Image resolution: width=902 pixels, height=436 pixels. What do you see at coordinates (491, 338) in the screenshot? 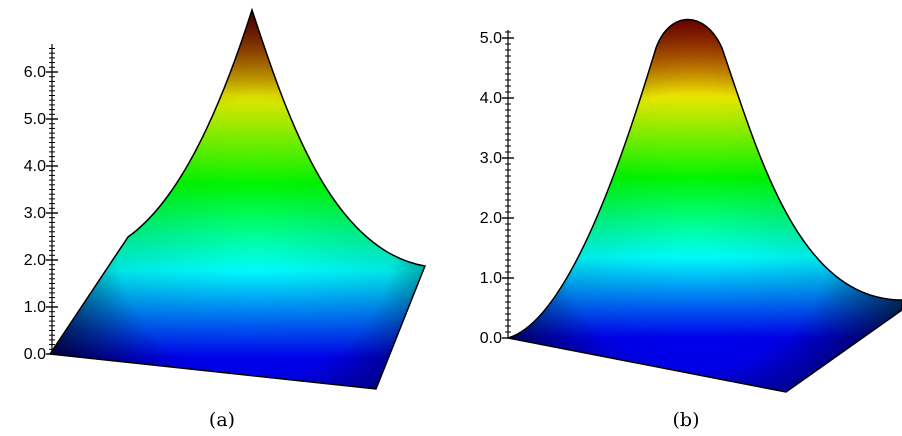
I see `axis-b-tick-label-0: 0.0` at bounding box center [491, 338].